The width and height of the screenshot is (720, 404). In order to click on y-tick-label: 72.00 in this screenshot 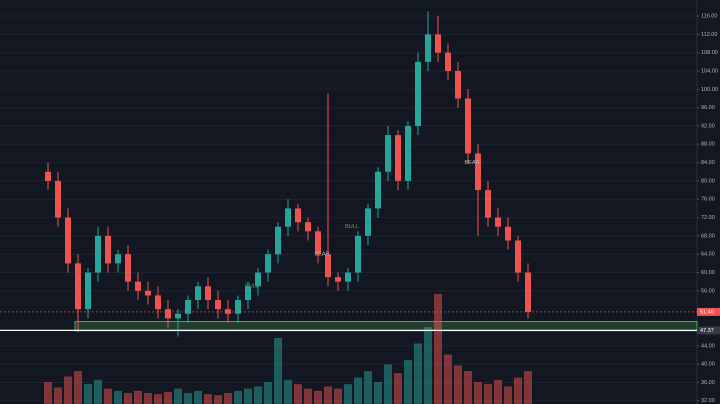, I will do `click(708, 218)`.